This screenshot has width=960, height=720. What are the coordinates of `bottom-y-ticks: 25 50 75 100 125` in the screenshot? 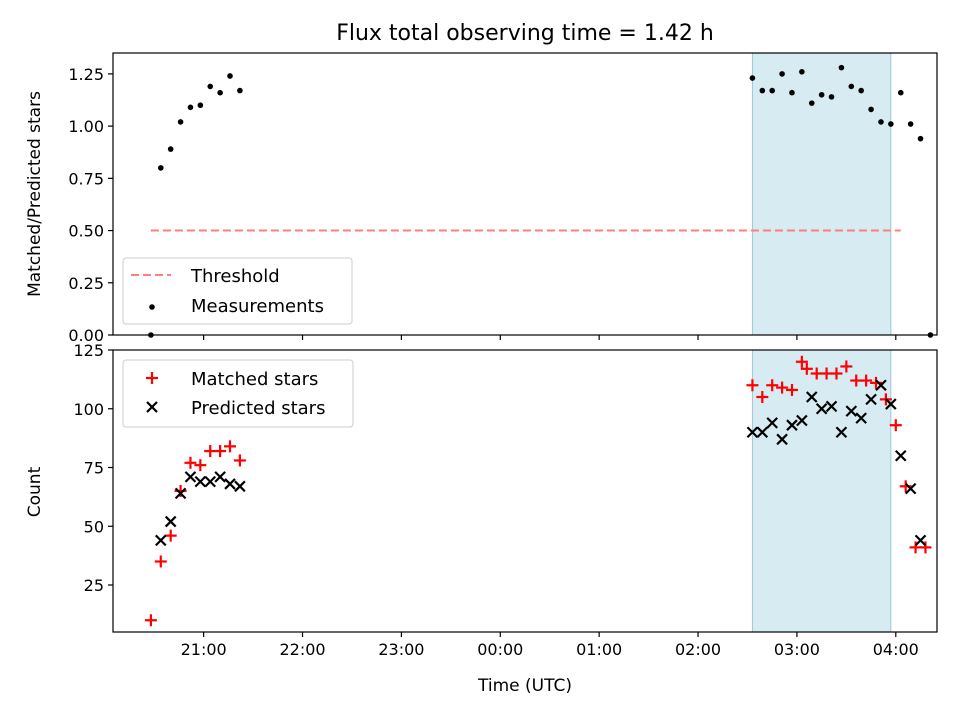 It's located at (93, 468).